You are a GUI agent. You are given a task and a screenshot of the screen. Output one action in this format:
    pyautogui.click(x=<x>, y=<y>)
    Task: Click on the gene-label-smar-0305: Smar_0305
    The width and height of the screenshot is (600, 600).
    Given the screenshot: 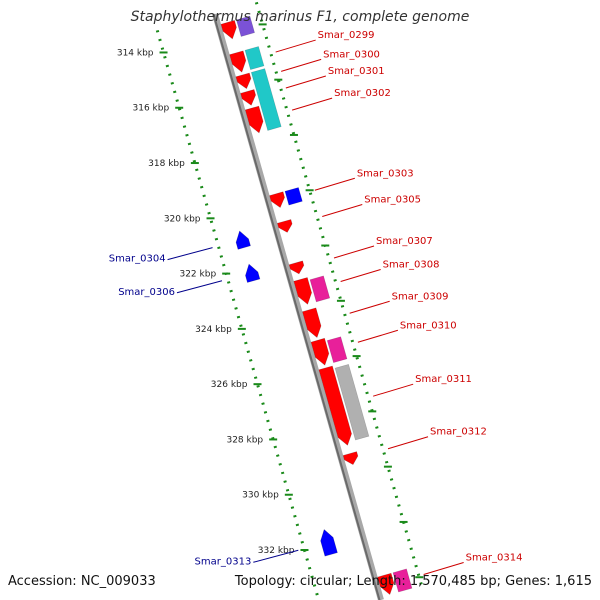 What is the action you would take?
    pyautogui.click(x=392, y=200)
    